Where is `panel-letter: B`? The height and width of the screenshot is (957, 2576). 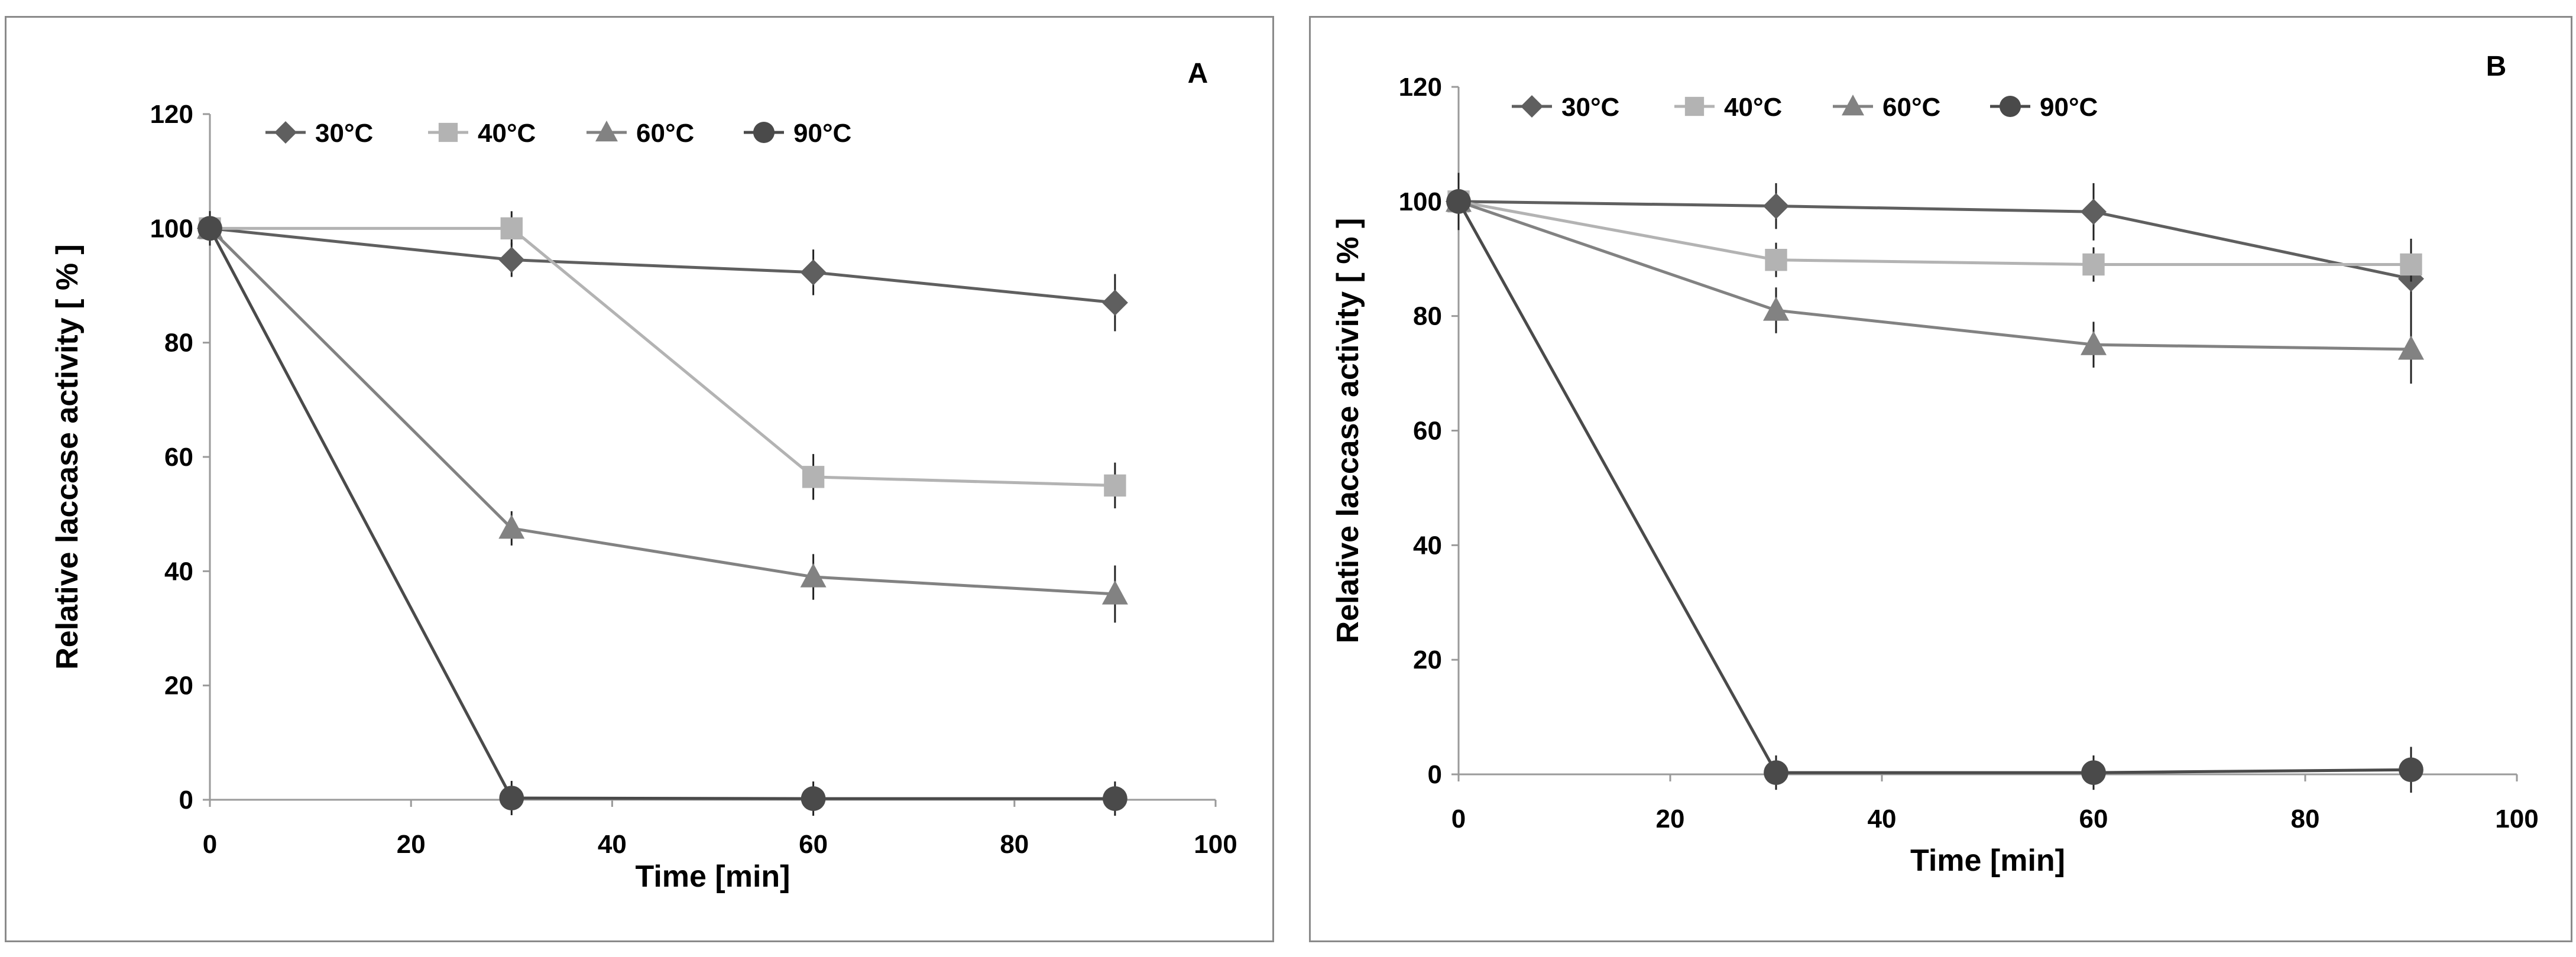
panel-letter: B is located at coordinates (2496, 66).